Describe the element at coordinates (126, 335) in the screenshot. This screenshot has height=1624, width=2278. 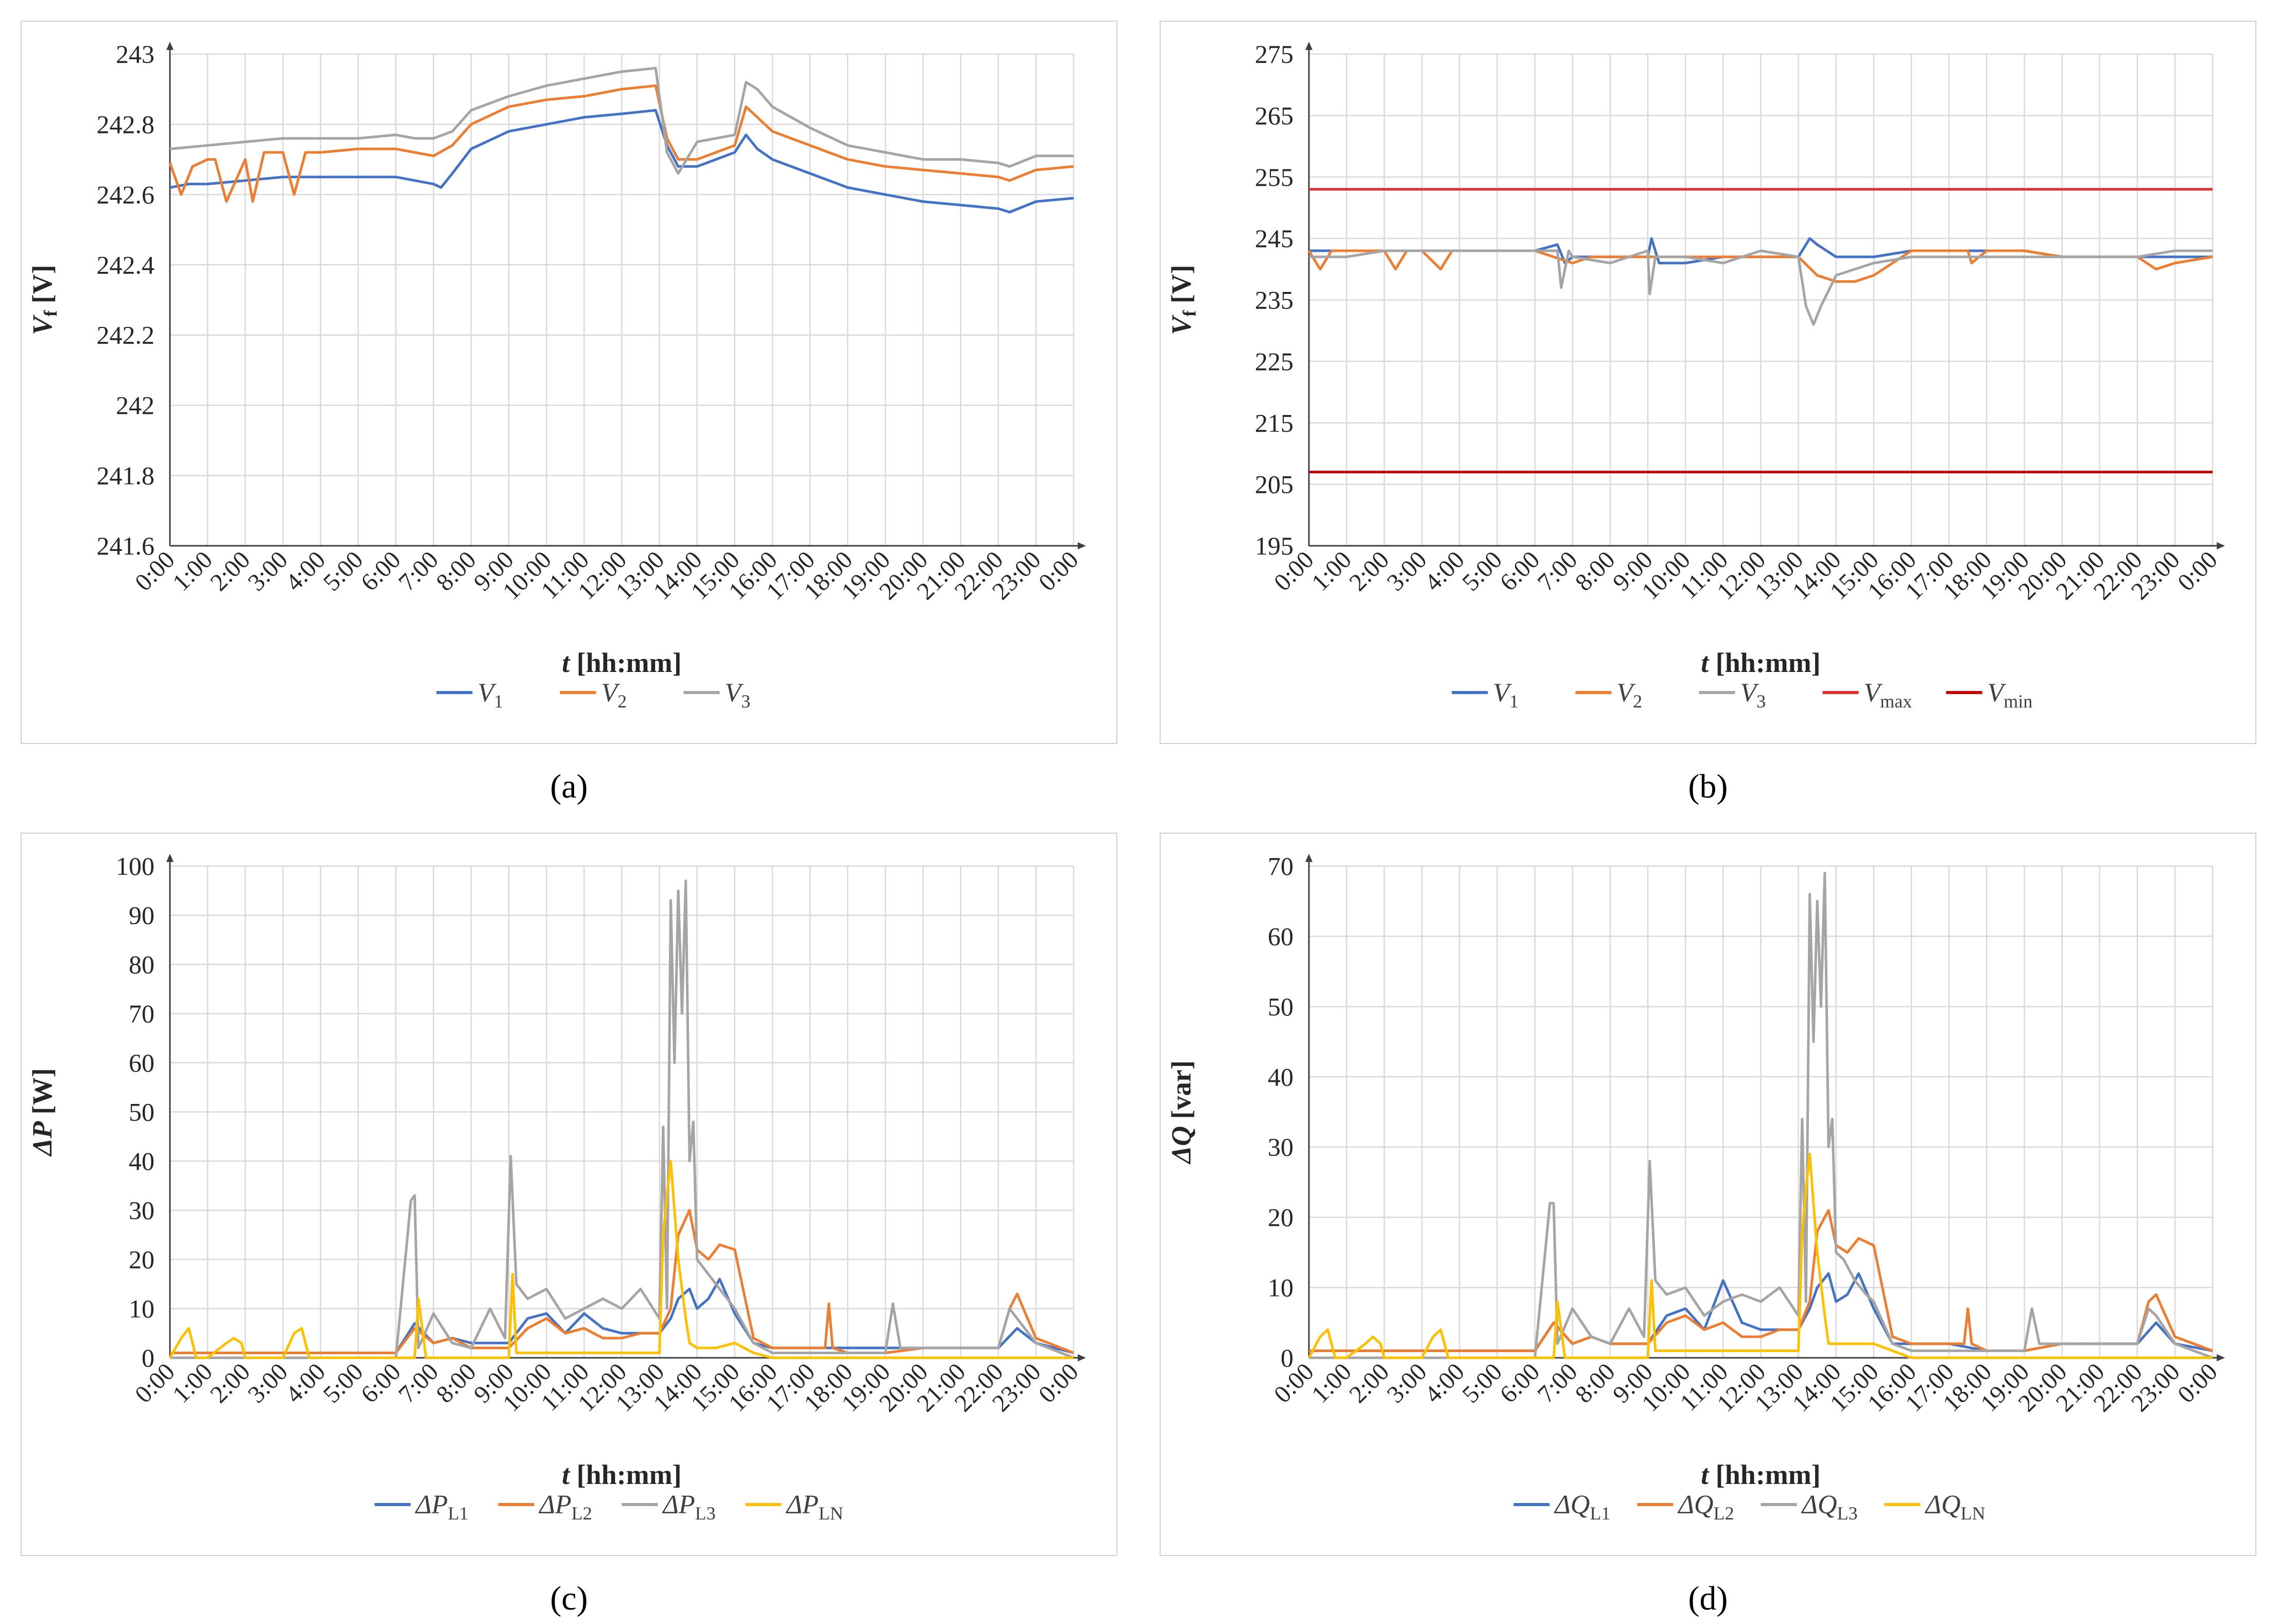
I see `y-tick-label: 242.2` at that location.